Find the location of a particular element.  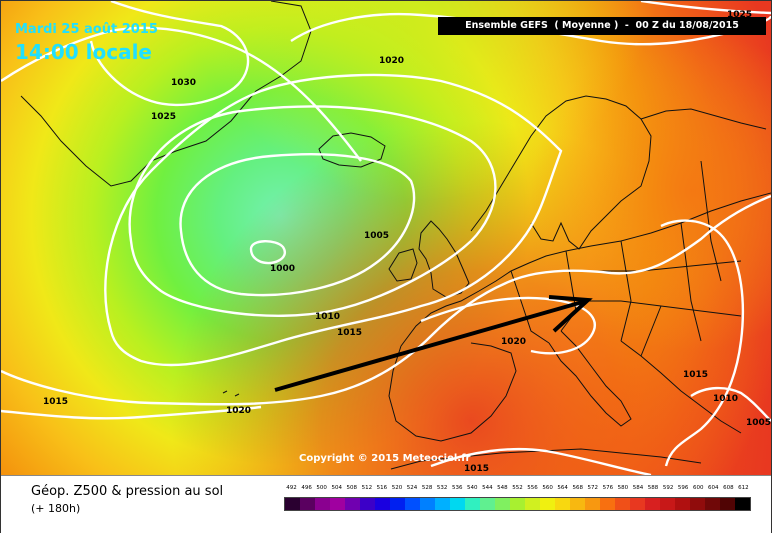

scale-label: 560 is located at coordinates (547, 488).